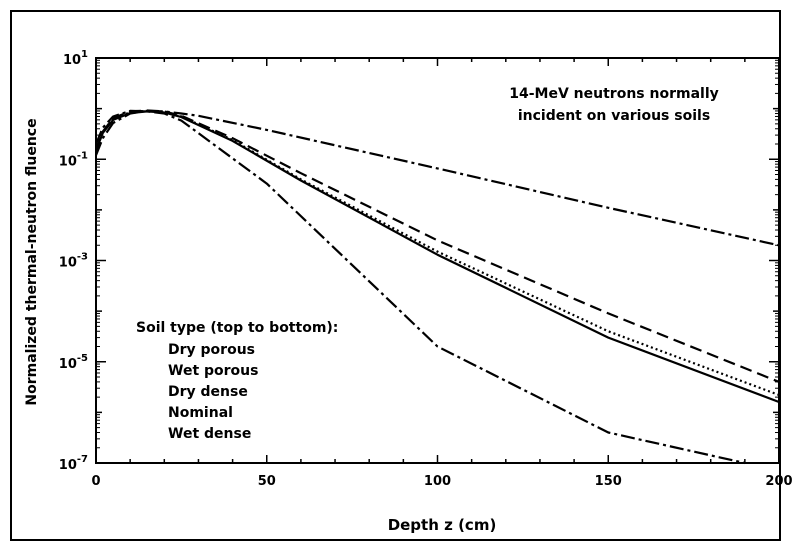 This screenshot has width=793, height=553. What do you see at coordinates (208, 392) in the screenshot?
I see `legend-item-dry-dense: Dry dense` at bounding box center [208, 392].